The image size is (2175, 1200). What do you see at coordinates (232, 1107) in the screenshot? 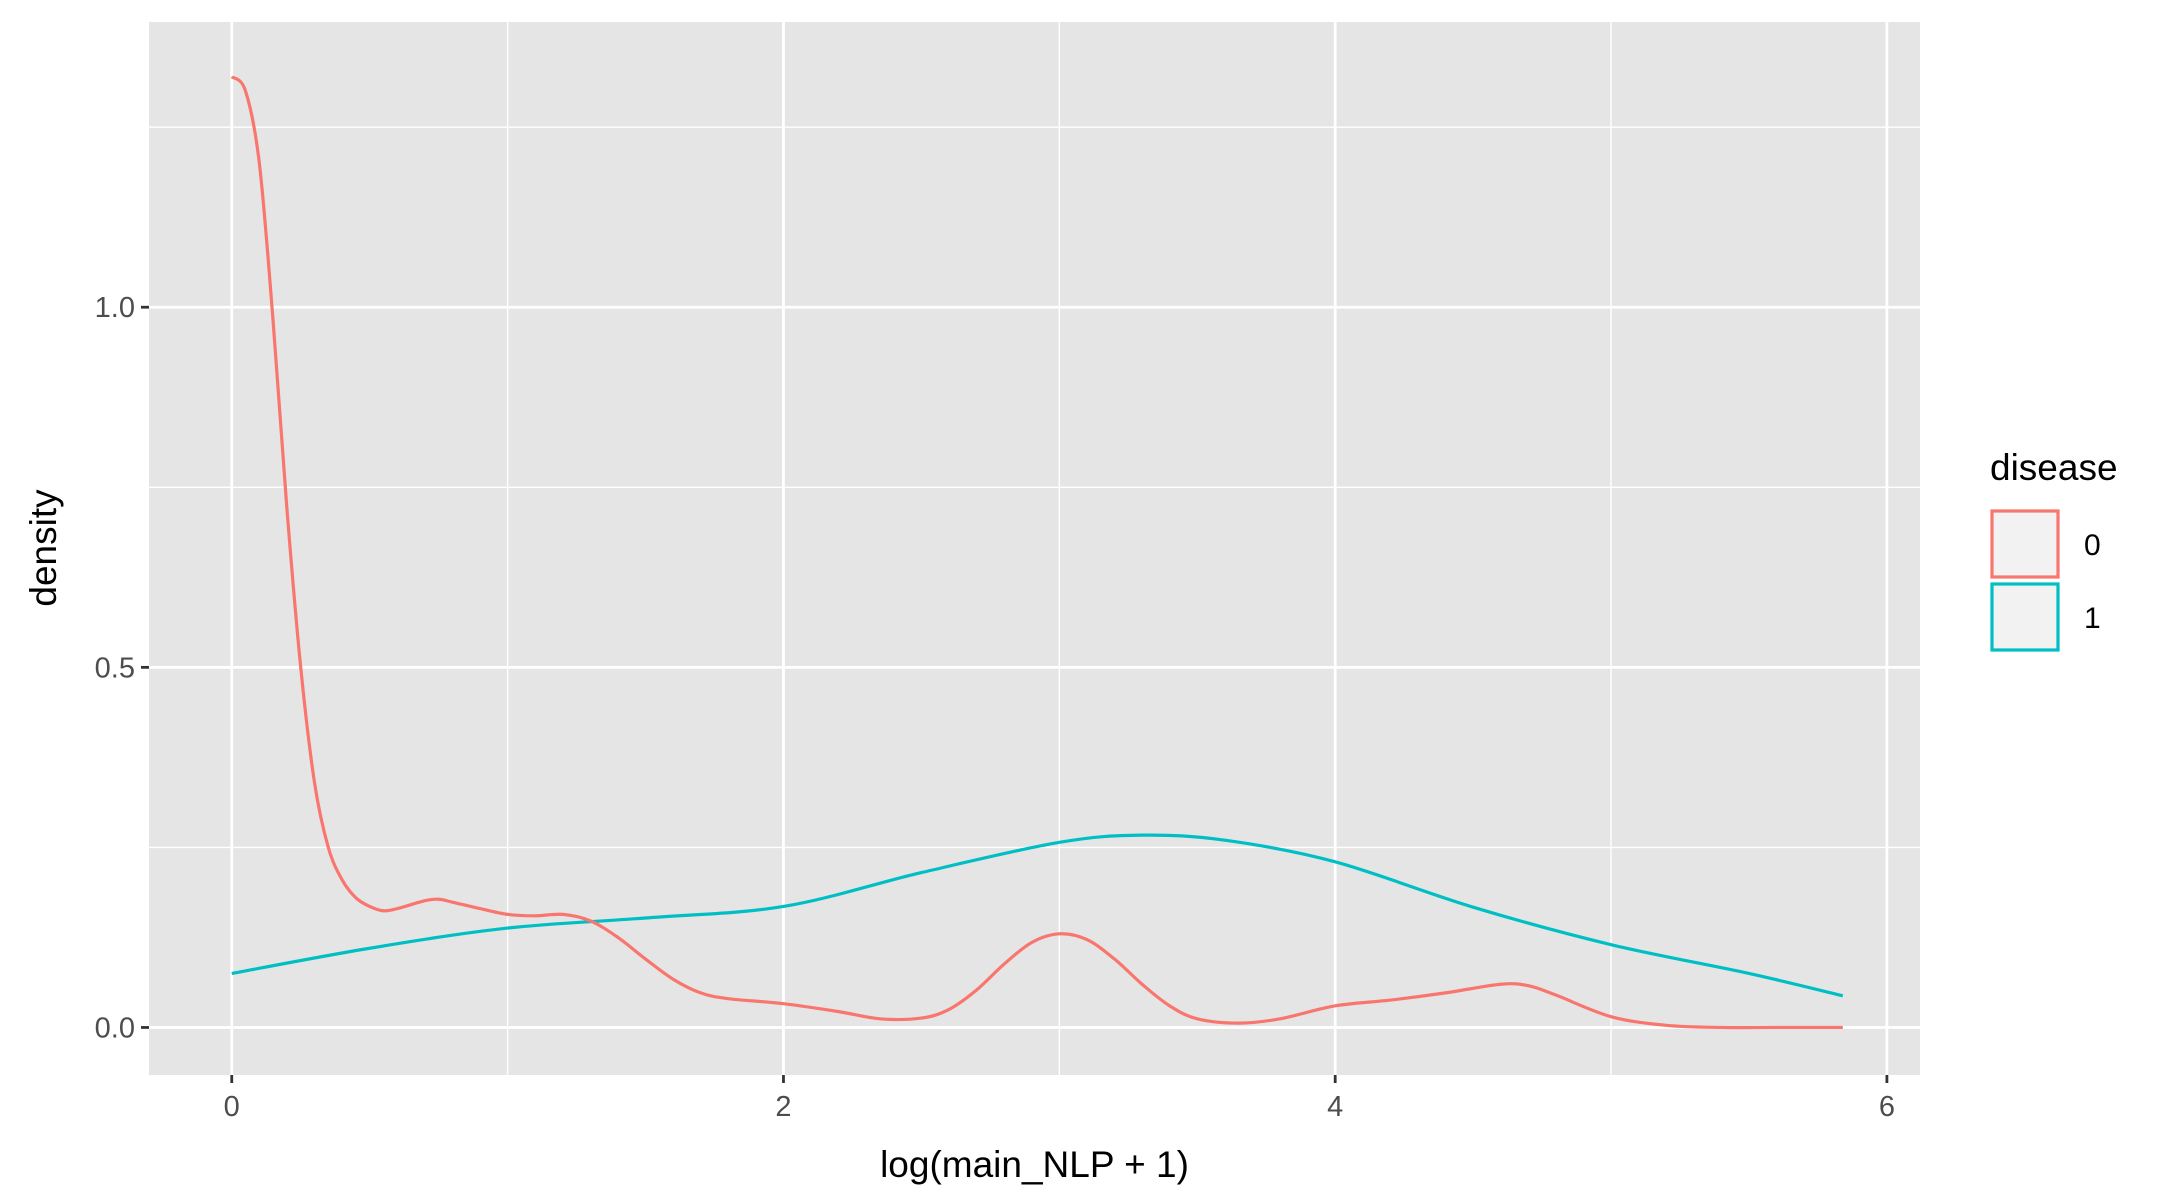
I see `x-tick-label: 0` at bounding box center [232, 1107].